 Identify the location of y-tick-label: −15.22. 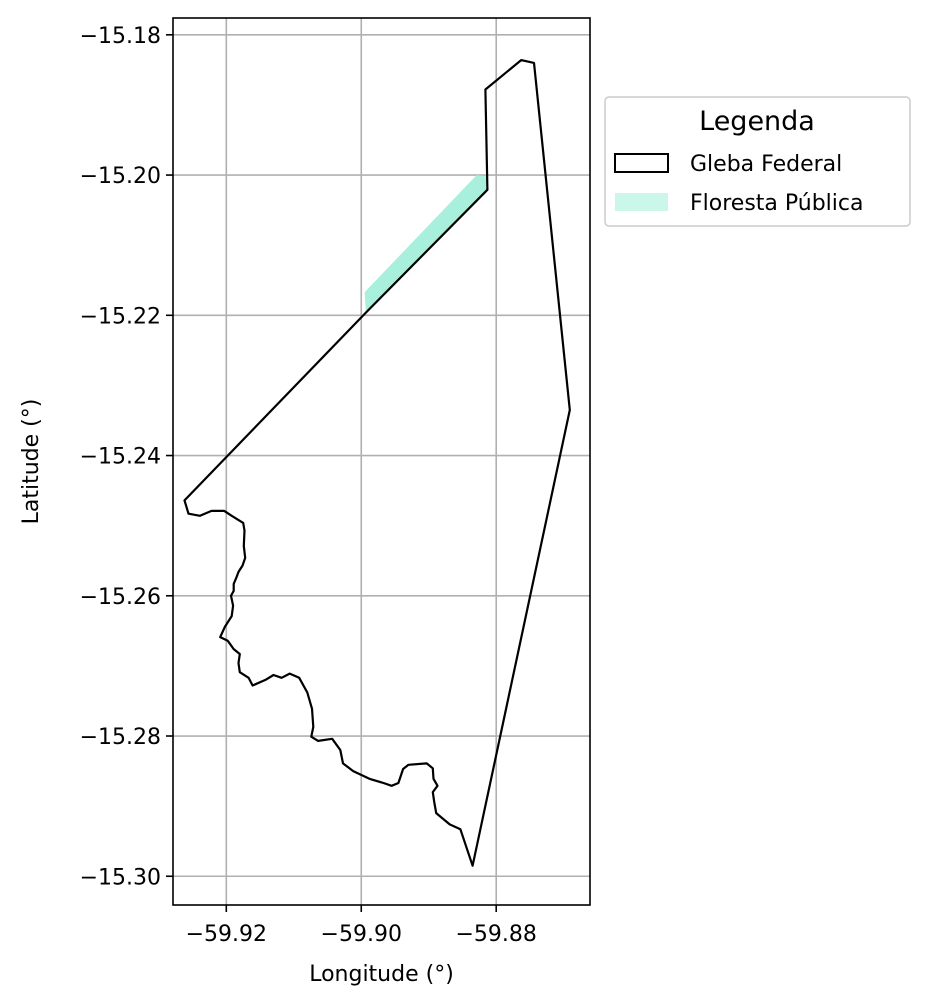
(120, 316).